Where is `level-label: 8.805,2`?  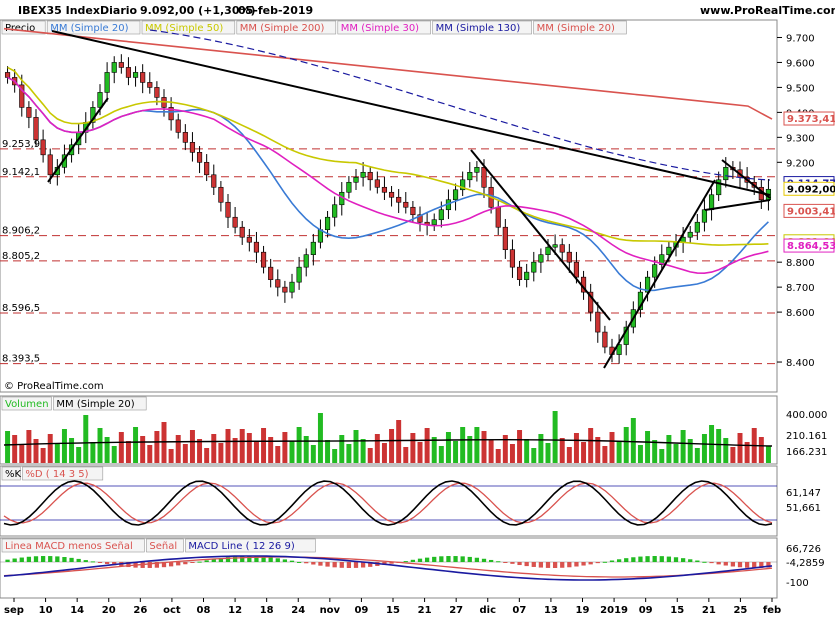
level-label: 8.805,2 is located at coordinates (21, 256).